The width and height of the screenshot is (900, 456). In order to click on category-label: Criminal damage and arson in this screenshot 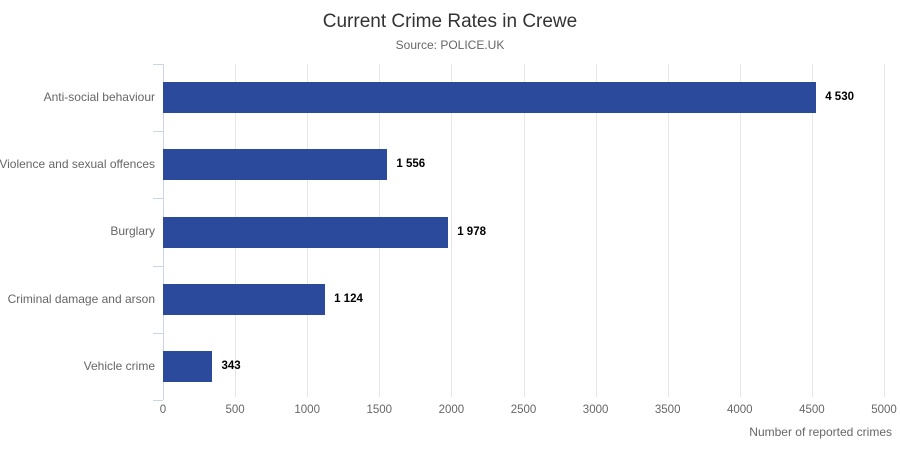, I will do `click(81, 298)`.